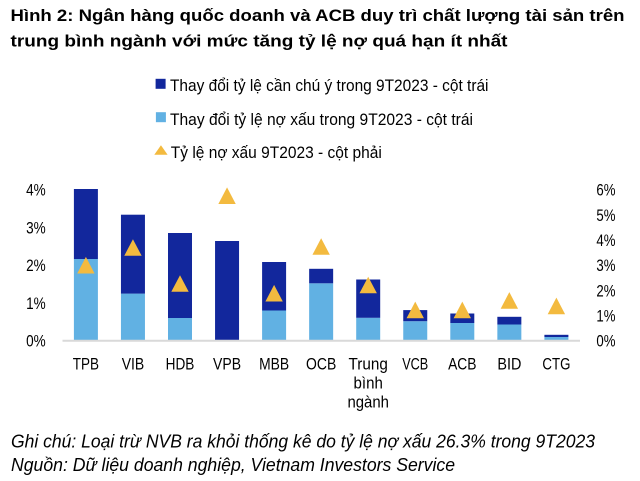 This screenshot has height=481, width=640. I want to click on svg-text: CTG, so click(556, 364).